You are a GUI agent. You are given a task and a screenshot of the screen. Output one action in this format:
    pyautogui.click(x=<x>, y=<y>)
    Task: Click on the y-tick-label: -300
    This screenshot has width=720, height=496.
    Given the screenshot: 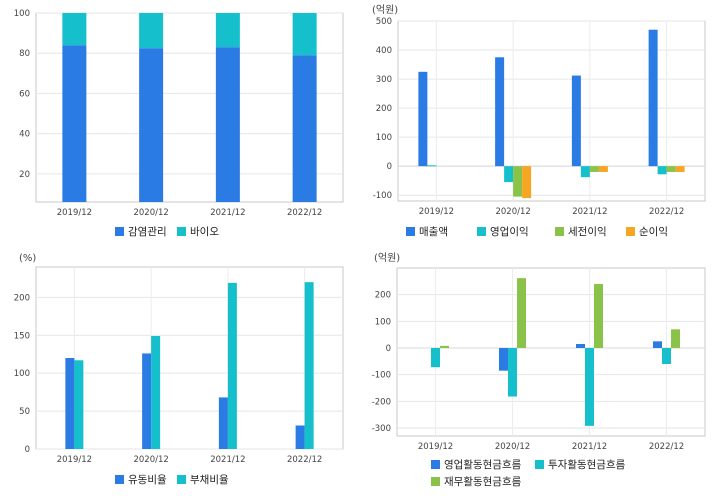 What is the action you would take?
    pyautogui.click(x=381, y=429)
    